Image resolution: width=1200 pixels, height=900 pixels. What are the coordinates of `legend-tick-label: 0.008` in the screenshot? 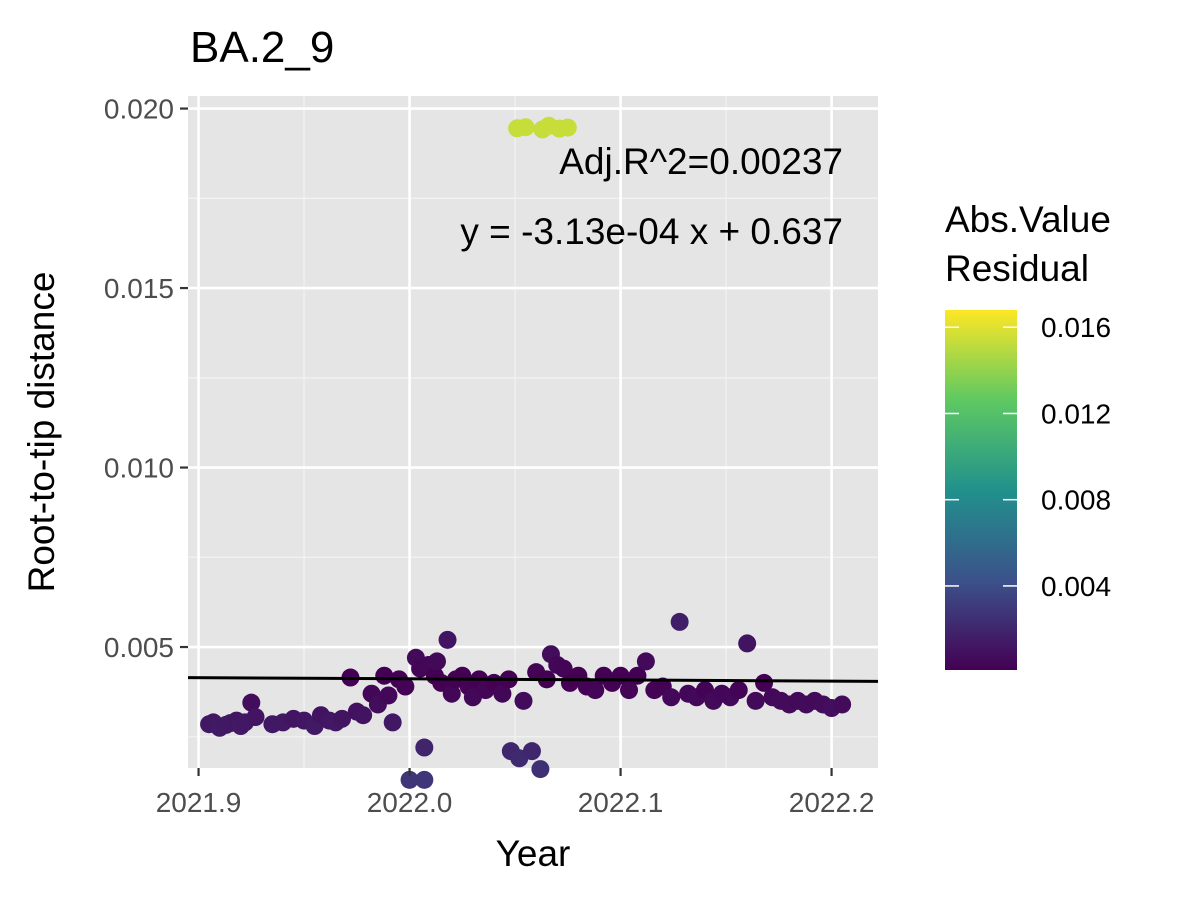 It's located at (1076, 500).